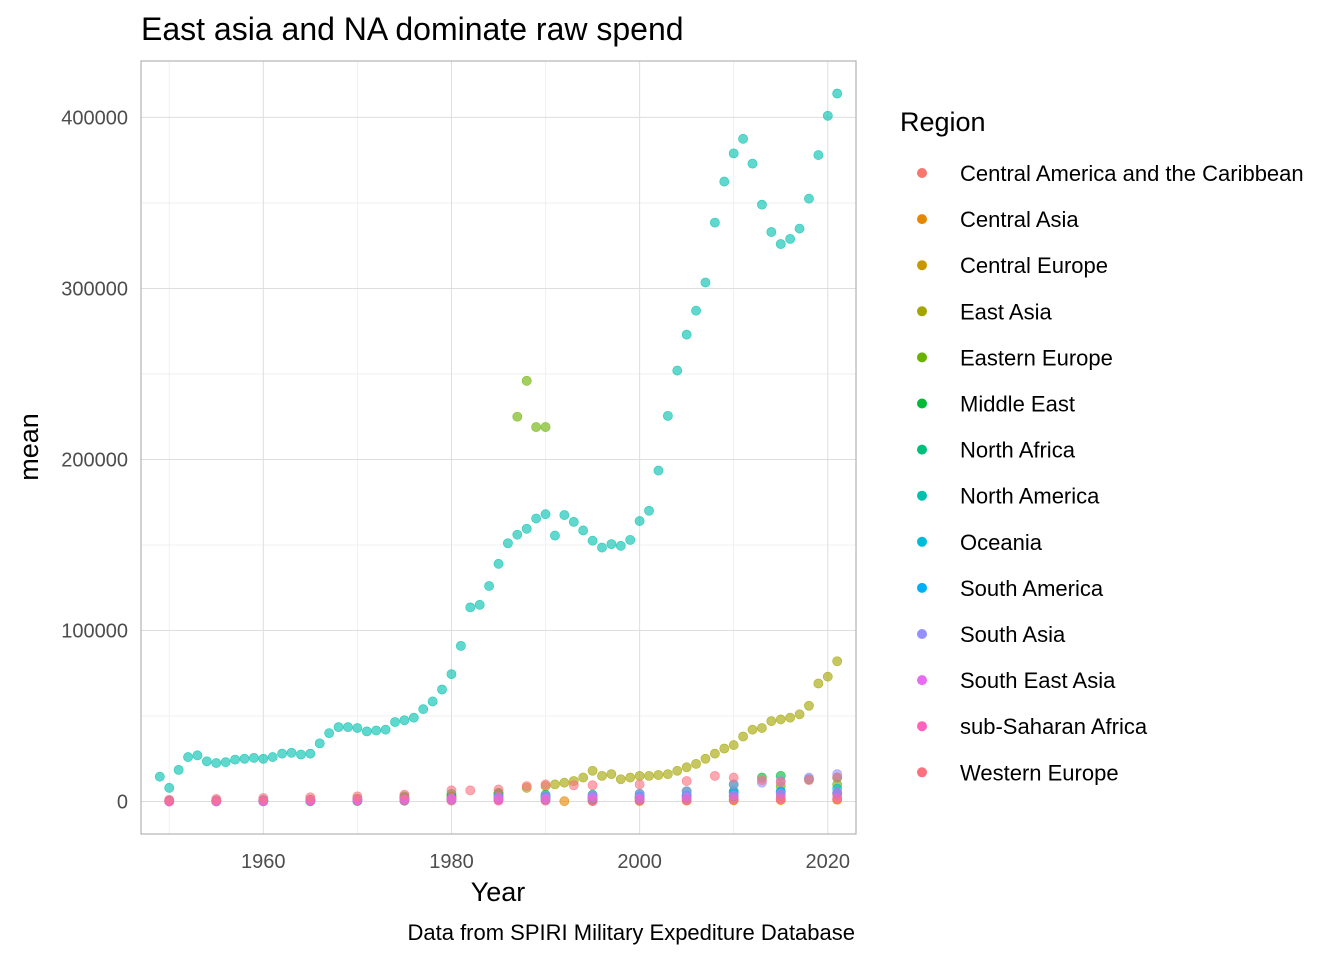  What do you see at coordinates (1039, 772) in the screenshot?
I see `legend-label: Western Europe` at bounding box center [1039, 772].